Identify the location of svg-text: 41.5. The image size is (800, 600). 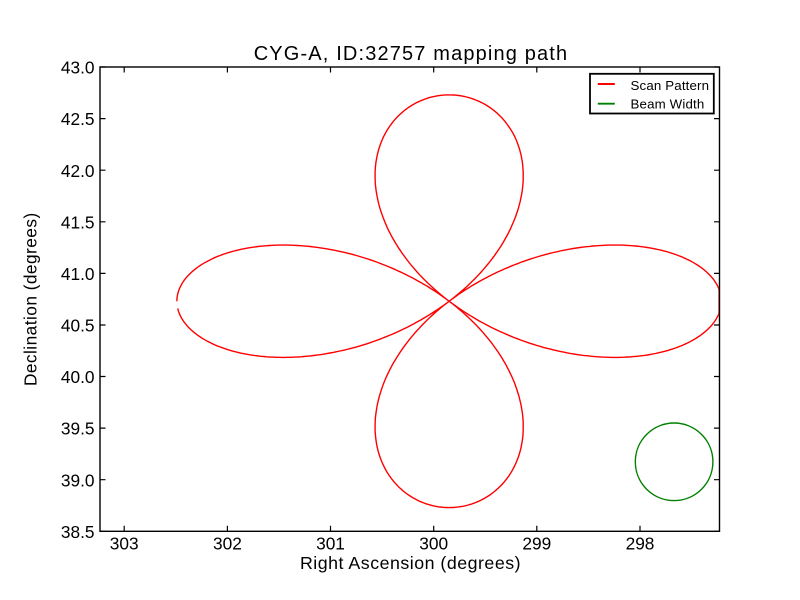
(78, 222).